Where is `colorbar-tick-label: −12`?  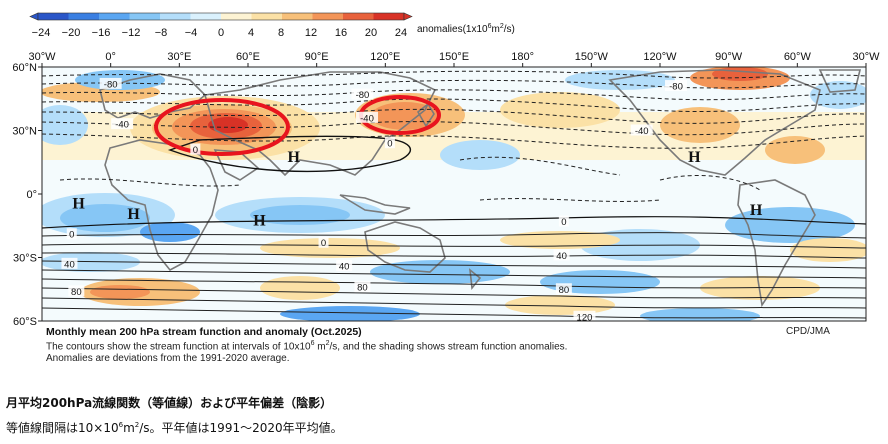
colorbar-tick-label: −12 is located at coordinates (131, 33).